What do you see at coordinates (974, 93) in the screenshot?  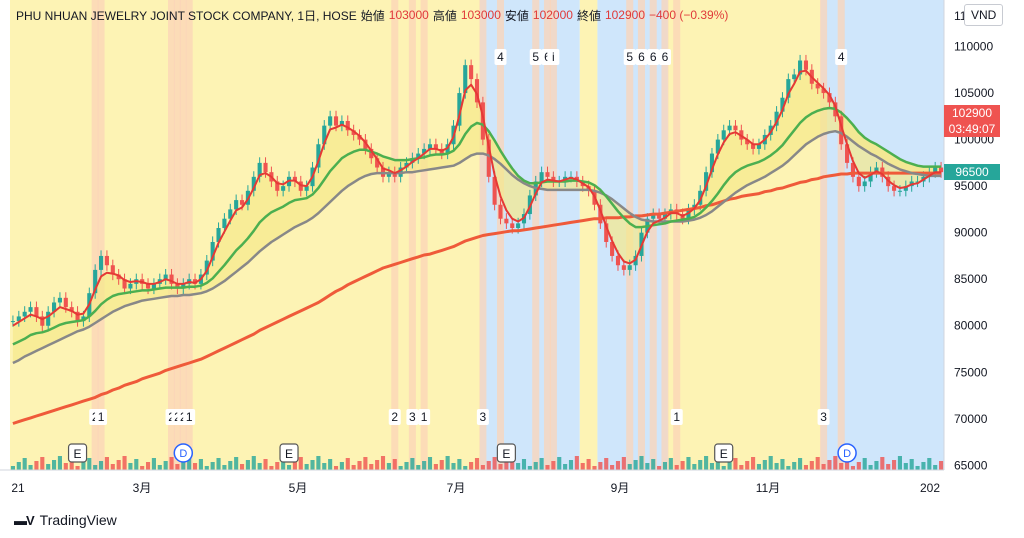 I see `y-tick-label: 105000` at bounding box center [974, 93].